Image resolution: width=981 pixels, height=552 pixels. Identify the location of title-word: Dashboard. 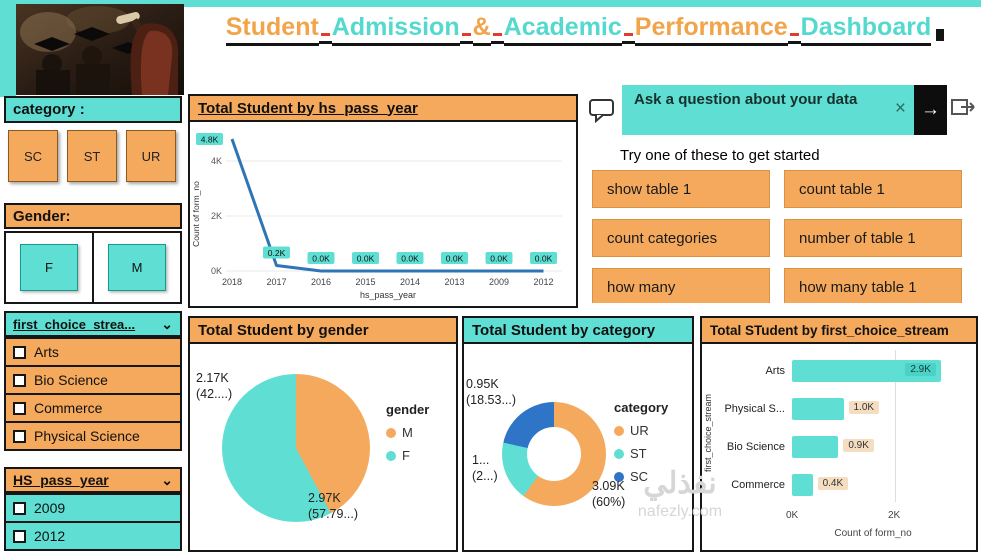
(866, 29).